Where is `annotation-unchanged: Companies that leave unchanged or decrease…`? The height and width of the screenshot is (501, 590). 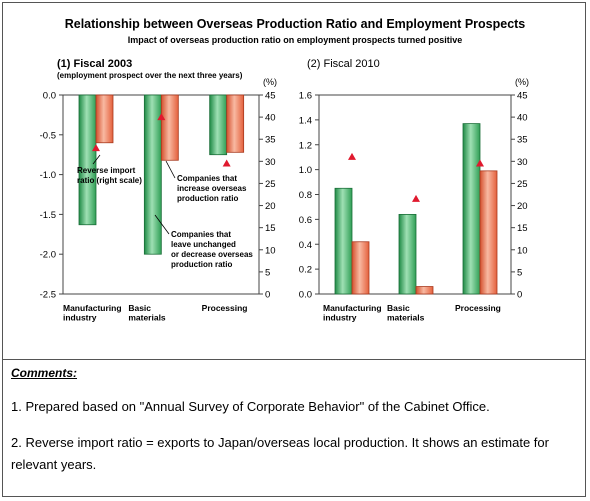
annotation-unchanged: Companies that leave unchanged or decrease… is located at coordinates (212, 249).